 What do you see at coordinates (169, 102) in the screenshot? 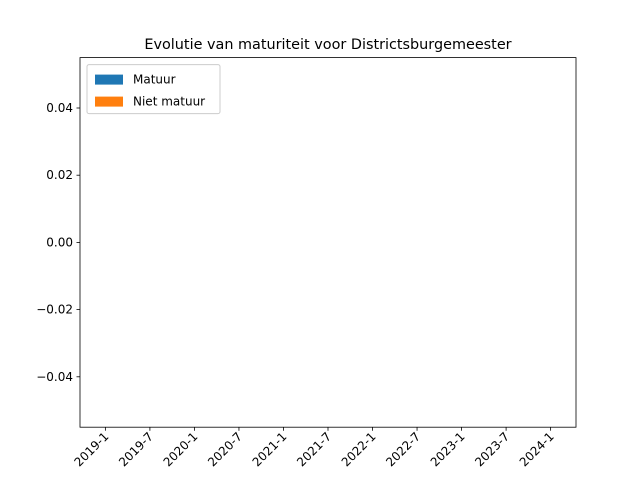
I see `legend-label: Niet matuur` at bounding box center [169, 102].